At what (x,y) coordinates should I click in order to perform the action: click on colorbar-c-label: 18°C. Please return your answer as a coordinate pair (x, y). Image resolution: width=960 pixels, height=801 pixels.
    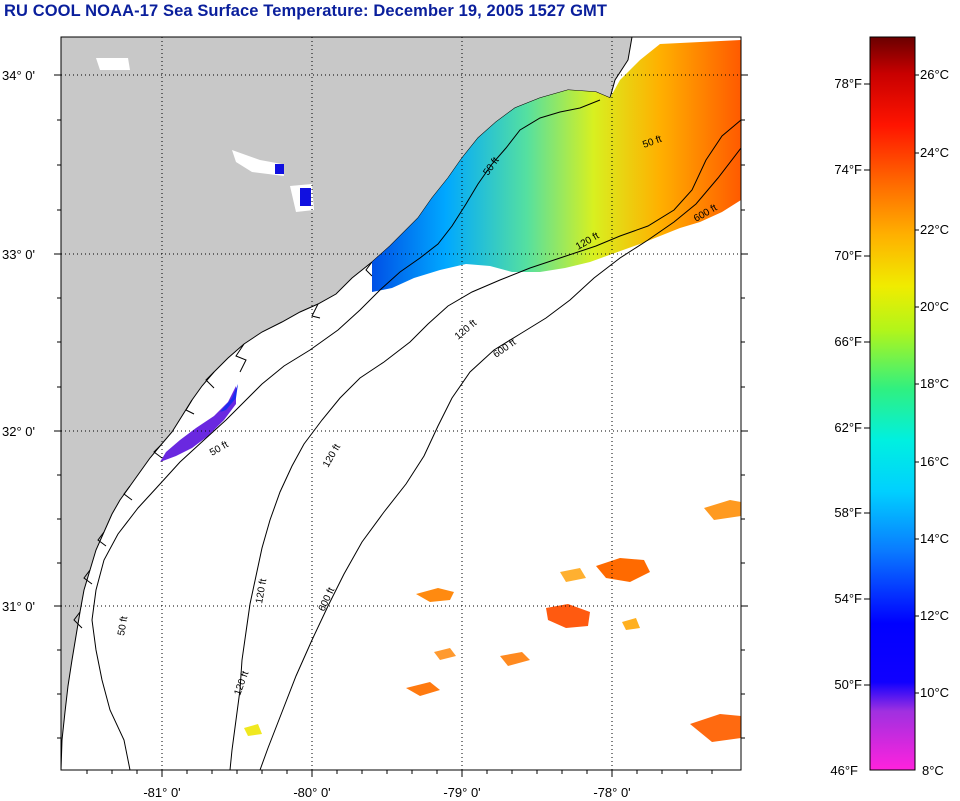
    Looking at the image, I should click on (934, 383).